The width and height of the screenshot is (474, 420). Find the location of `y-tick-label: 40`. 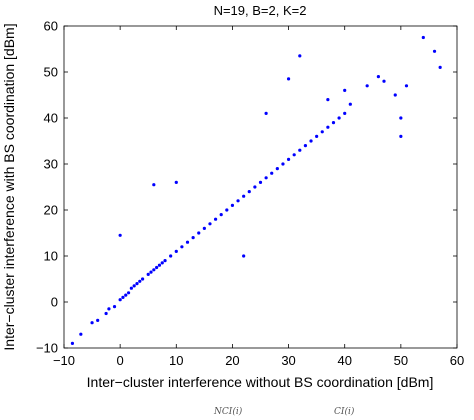

y-tick-label: 40 is located at coordinates (51, 118).